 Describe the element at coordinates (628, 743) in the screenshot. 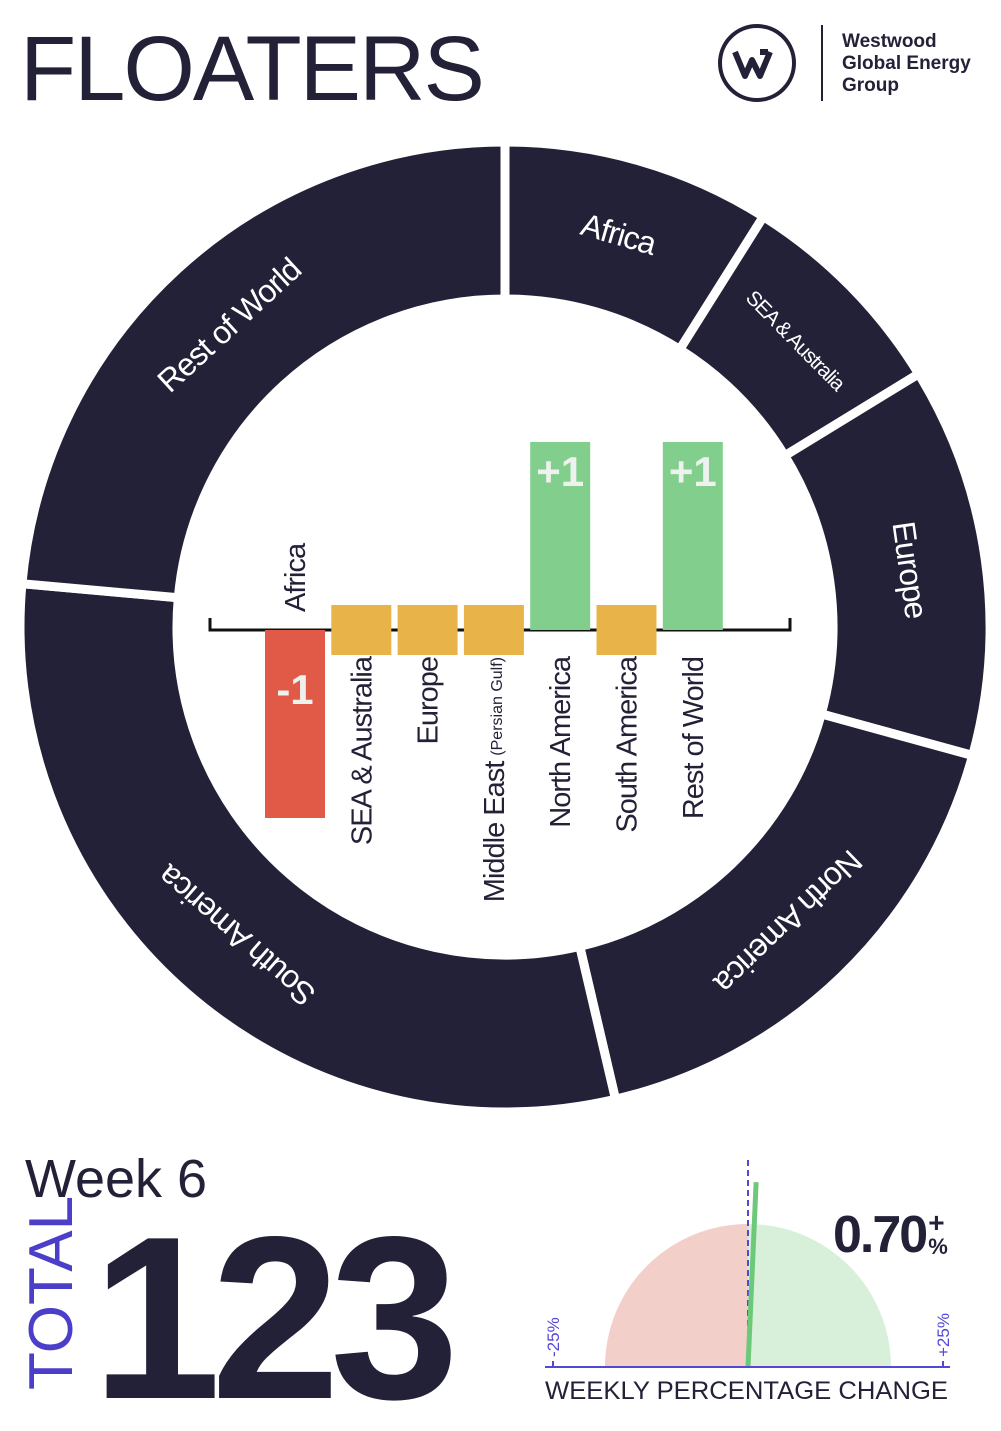

I see `category-label: South America` at that location.